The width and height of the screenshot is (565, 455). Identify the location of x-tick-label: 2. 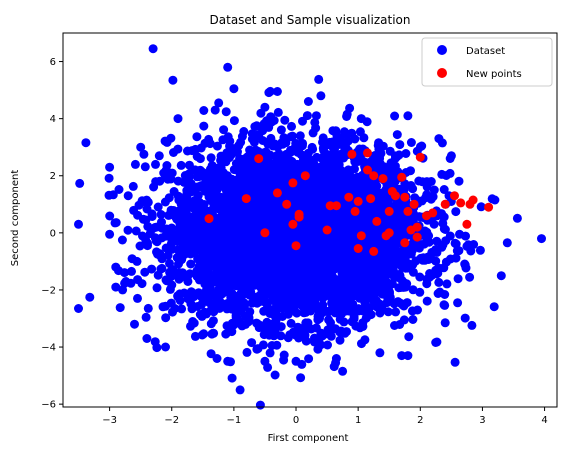
(420, 420).